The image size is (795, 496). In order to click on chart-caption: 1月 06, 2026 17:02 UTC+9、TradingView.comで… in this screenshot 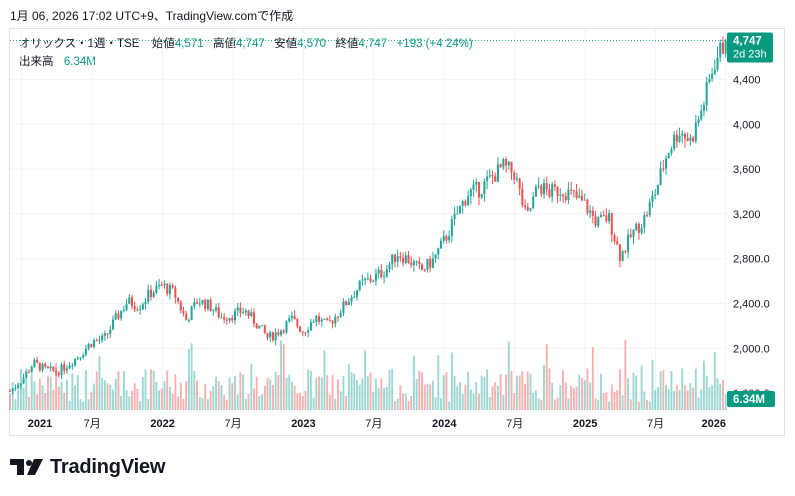, I will do `click(152, 16)`.